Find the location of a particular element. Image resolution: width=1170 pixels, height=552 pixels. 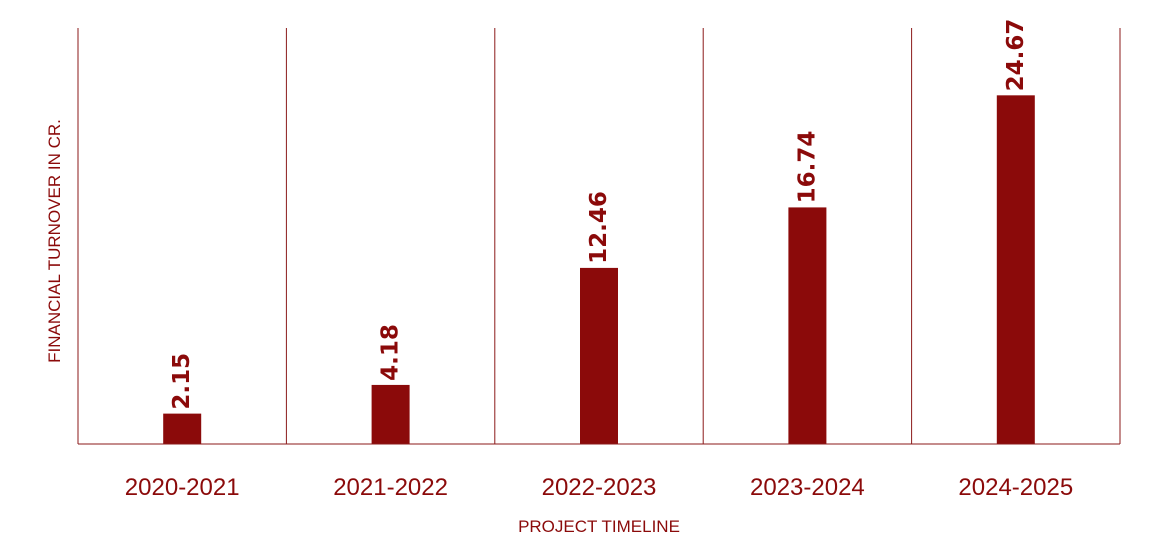

bar-2024-2025 is located at coordinates (1015, 270).